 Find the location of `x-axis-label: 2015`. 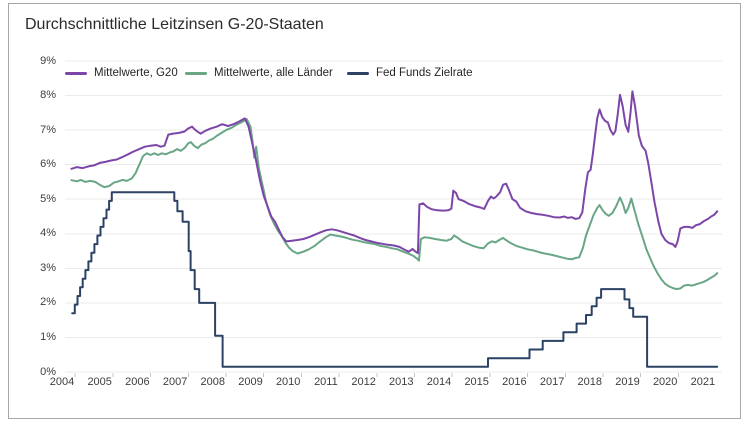

x-axis-label: 2015 is located at coordinates (476, 382).